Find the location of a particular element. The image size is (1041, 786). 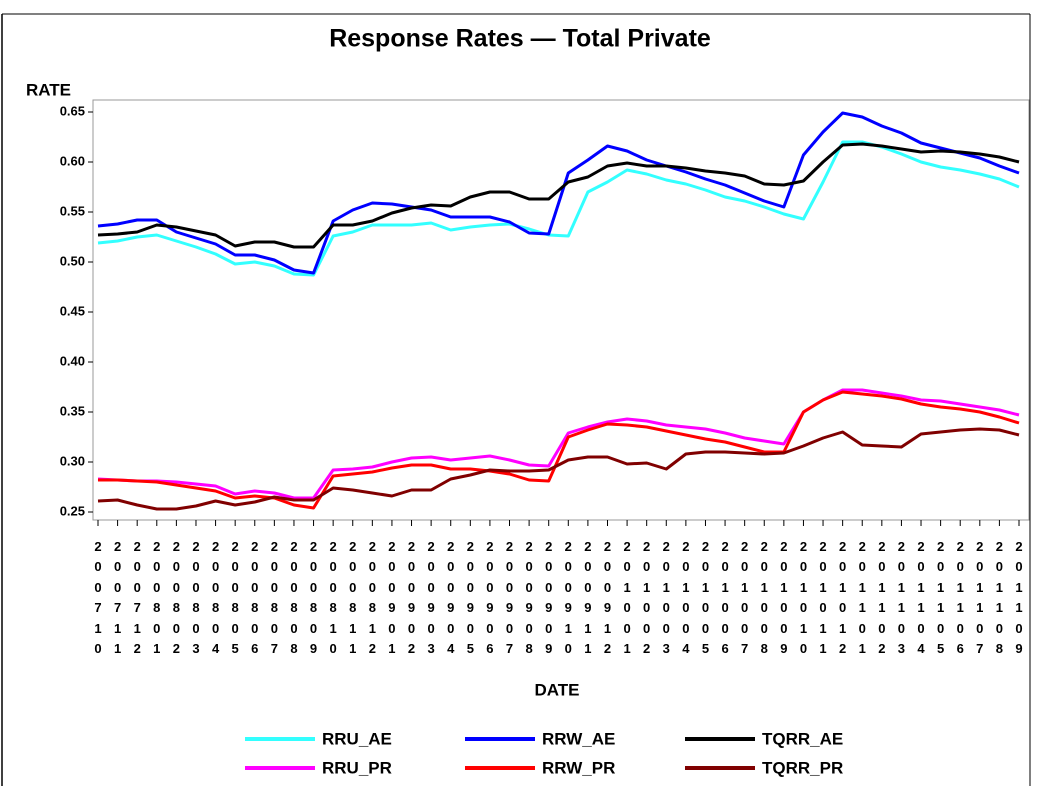

x-tick-label: 201103 is located at coordinates (901, 598).